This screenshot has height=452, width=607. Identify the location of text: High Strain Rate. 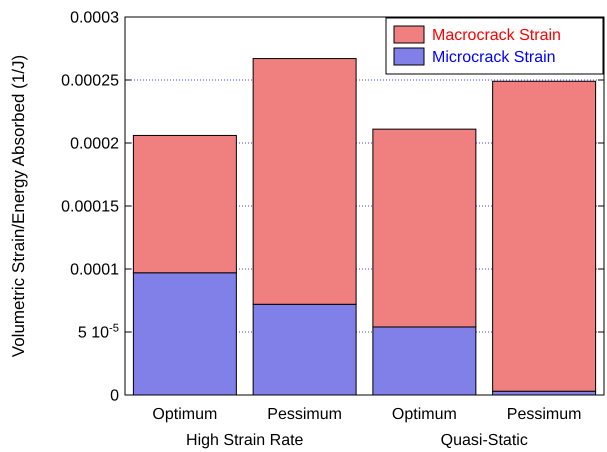
(245, 440).